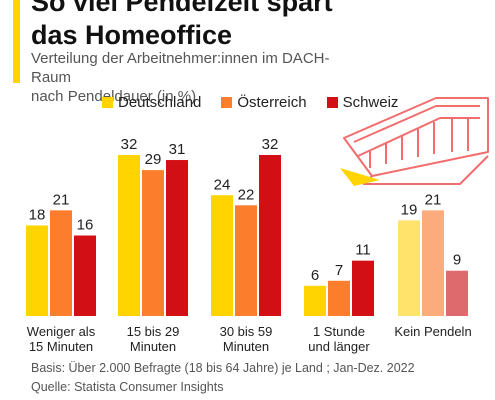  Describe the element at coordinates (414, 141) in the screenshot. I see `tram-icon` at that location.